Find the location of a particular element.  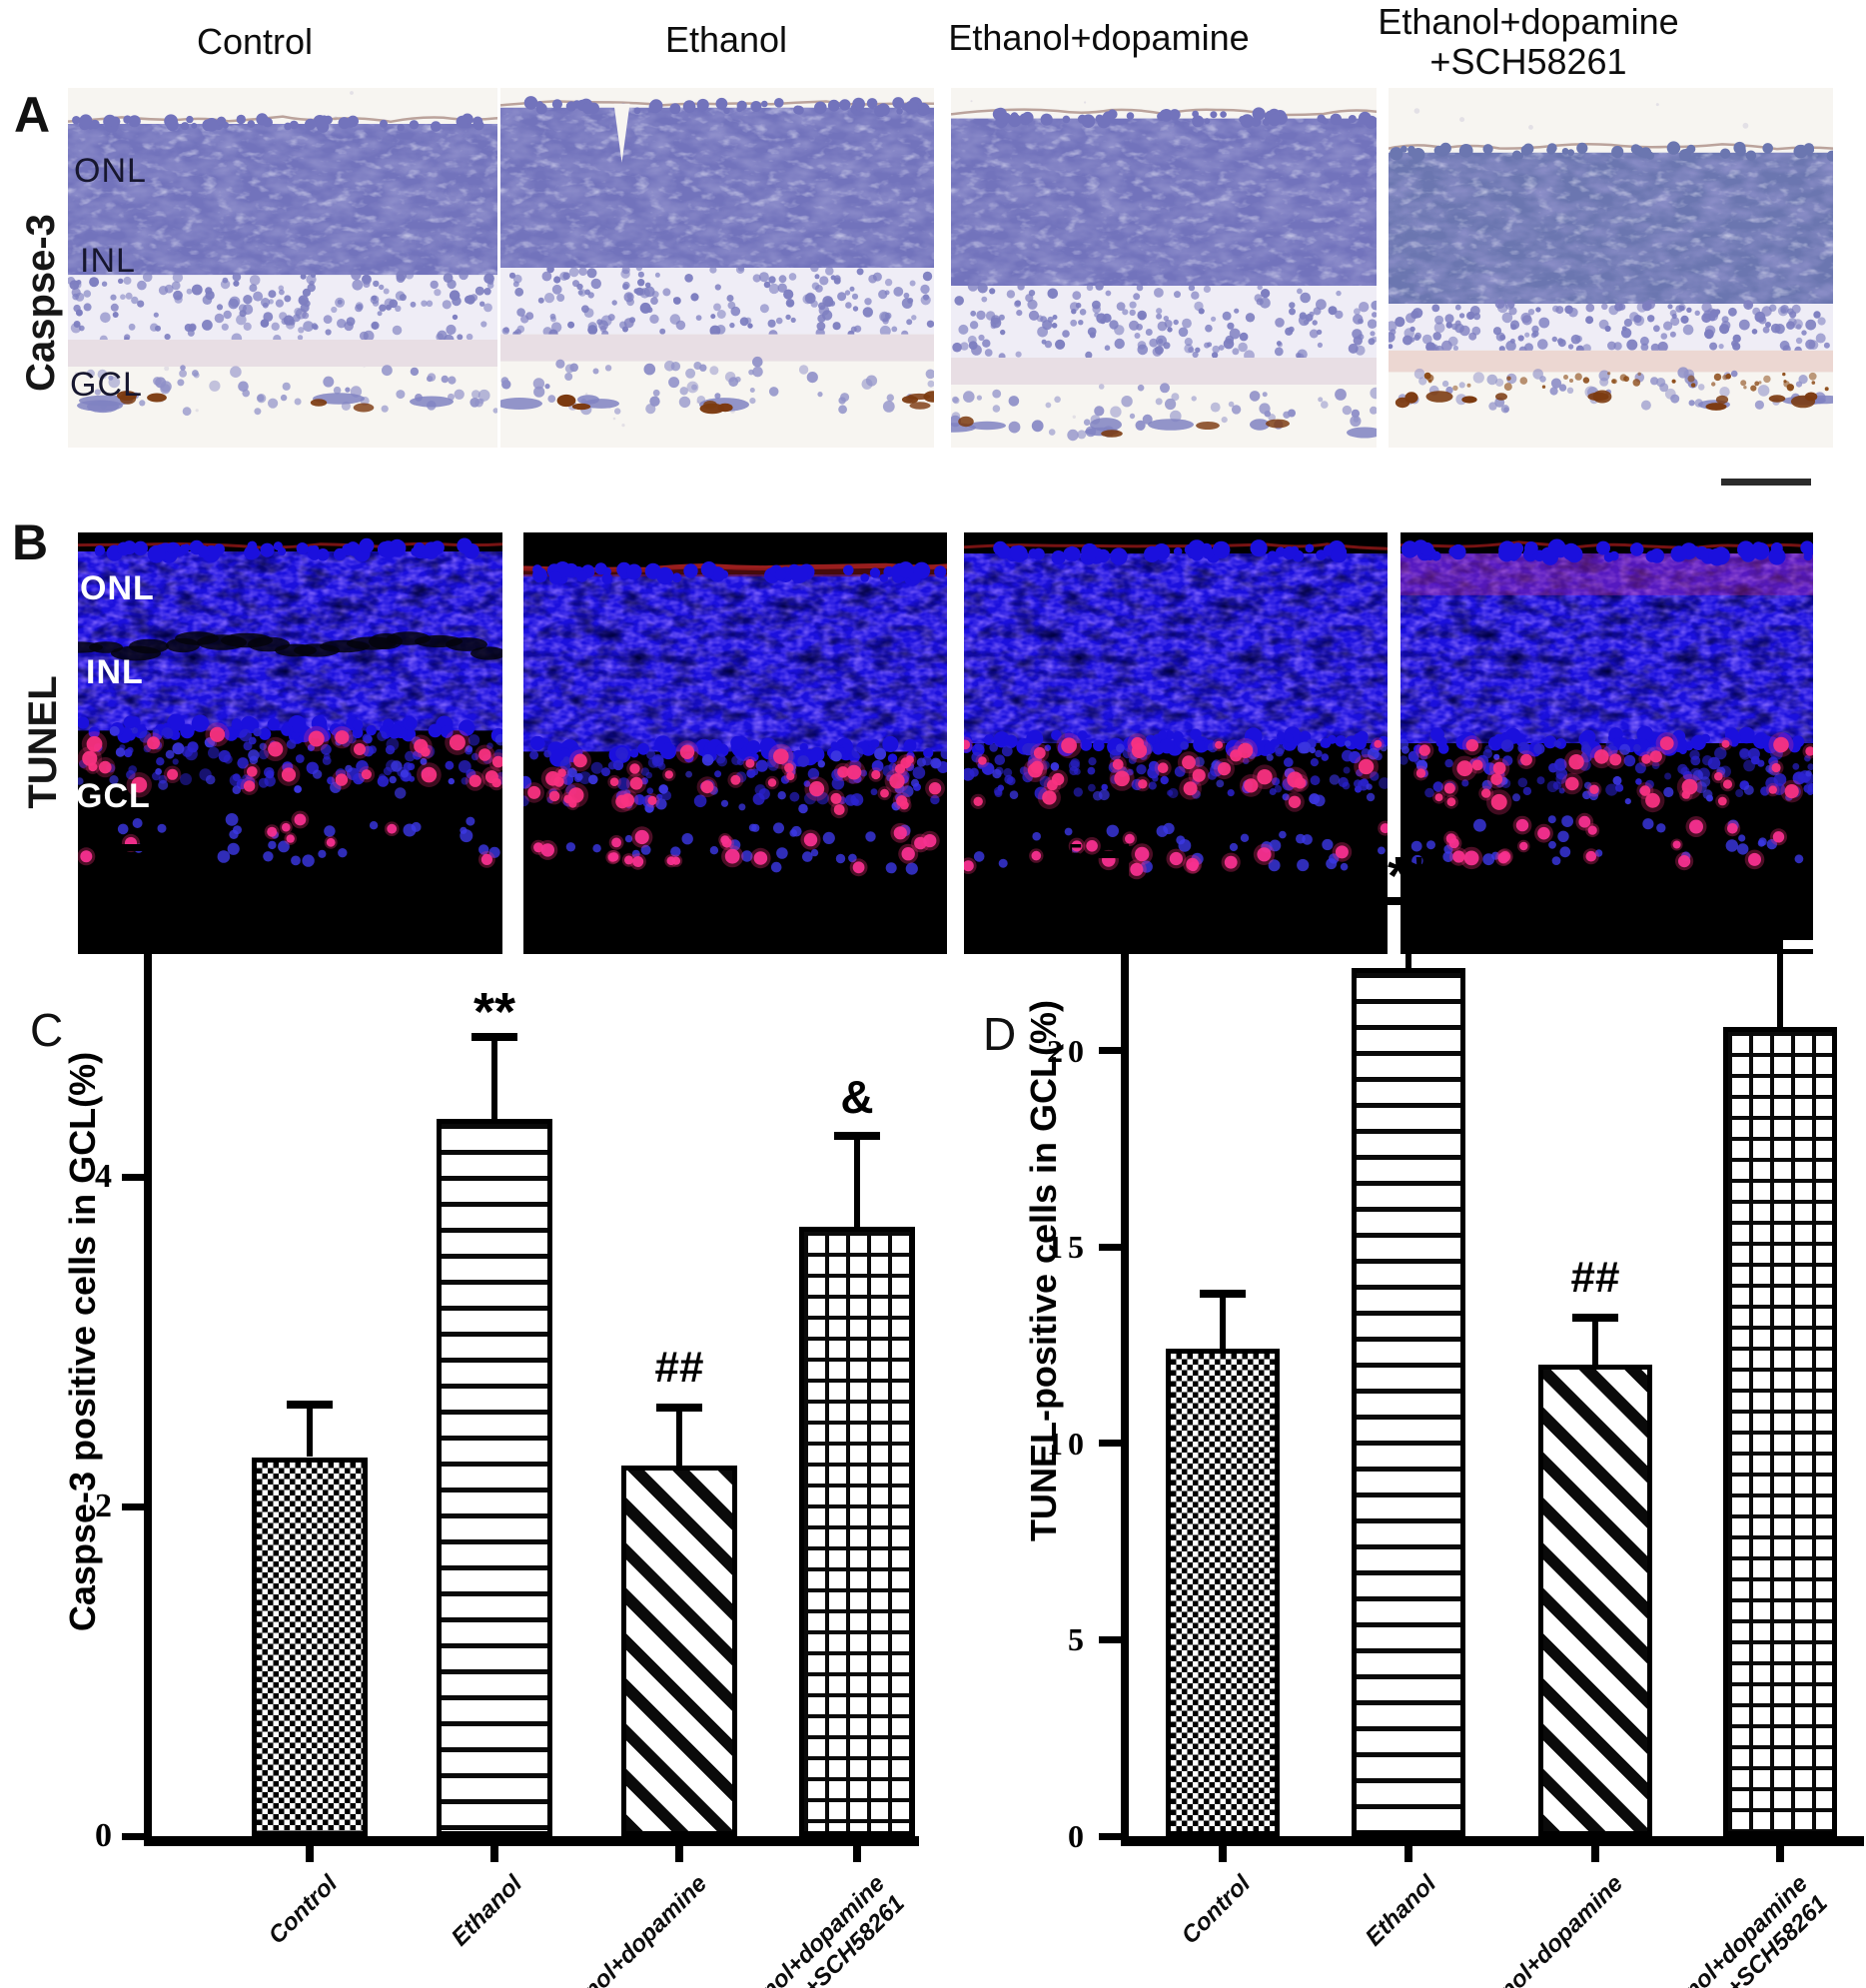

y-tick-label: 15 is located at coordinates (1068, 1247).